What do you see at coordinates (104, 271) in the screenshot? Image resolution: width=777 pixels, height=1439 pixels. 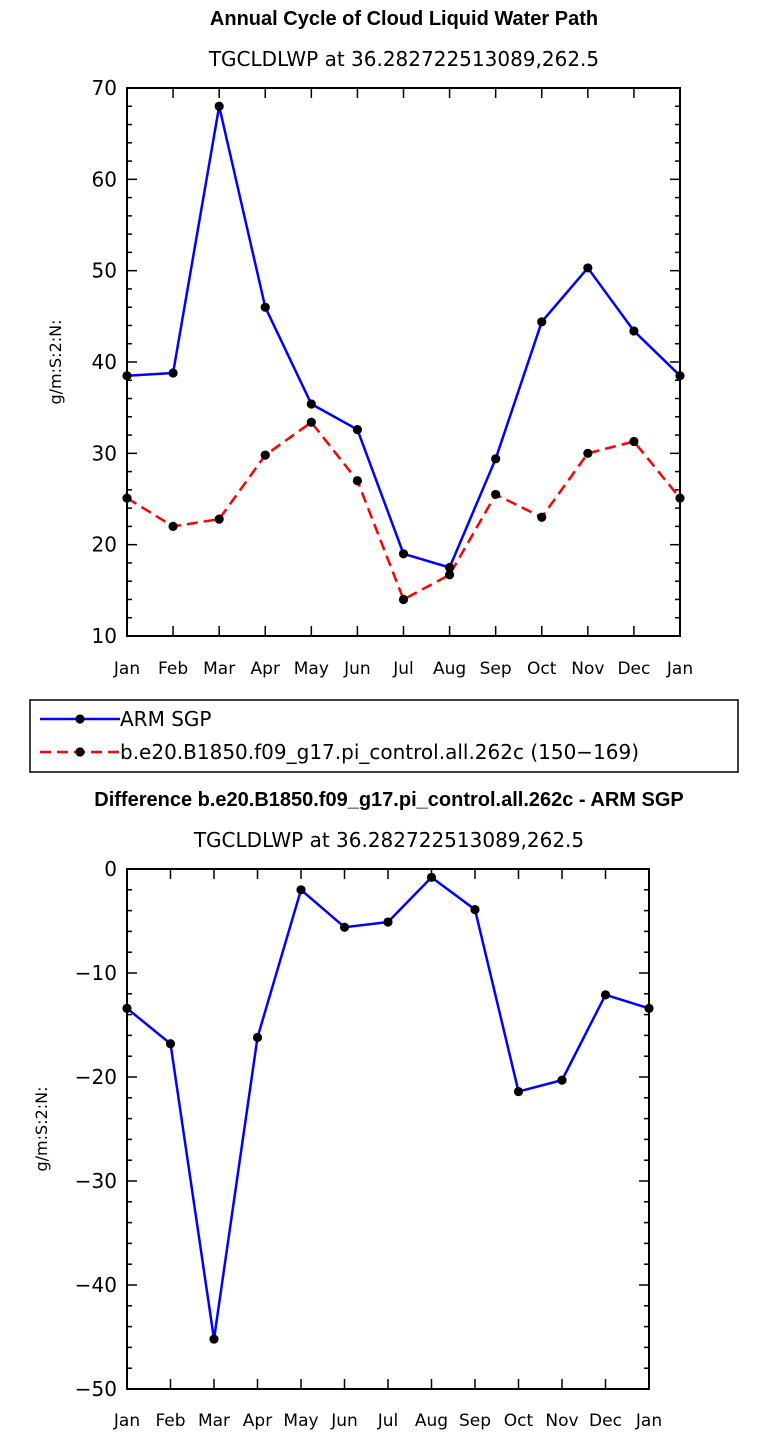 I see `y-tick-label: 50` at bounding box center [104, 271].